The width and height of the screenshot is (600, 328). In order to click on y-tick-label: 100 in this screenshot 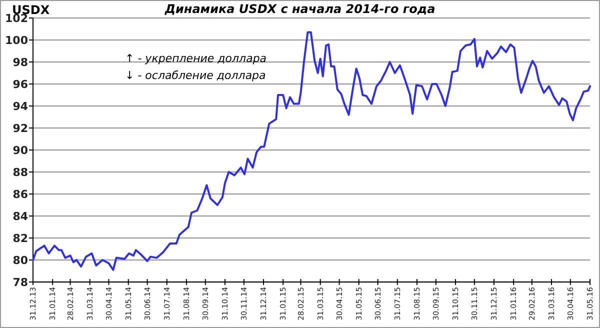, I will do `click(16, 40)`.